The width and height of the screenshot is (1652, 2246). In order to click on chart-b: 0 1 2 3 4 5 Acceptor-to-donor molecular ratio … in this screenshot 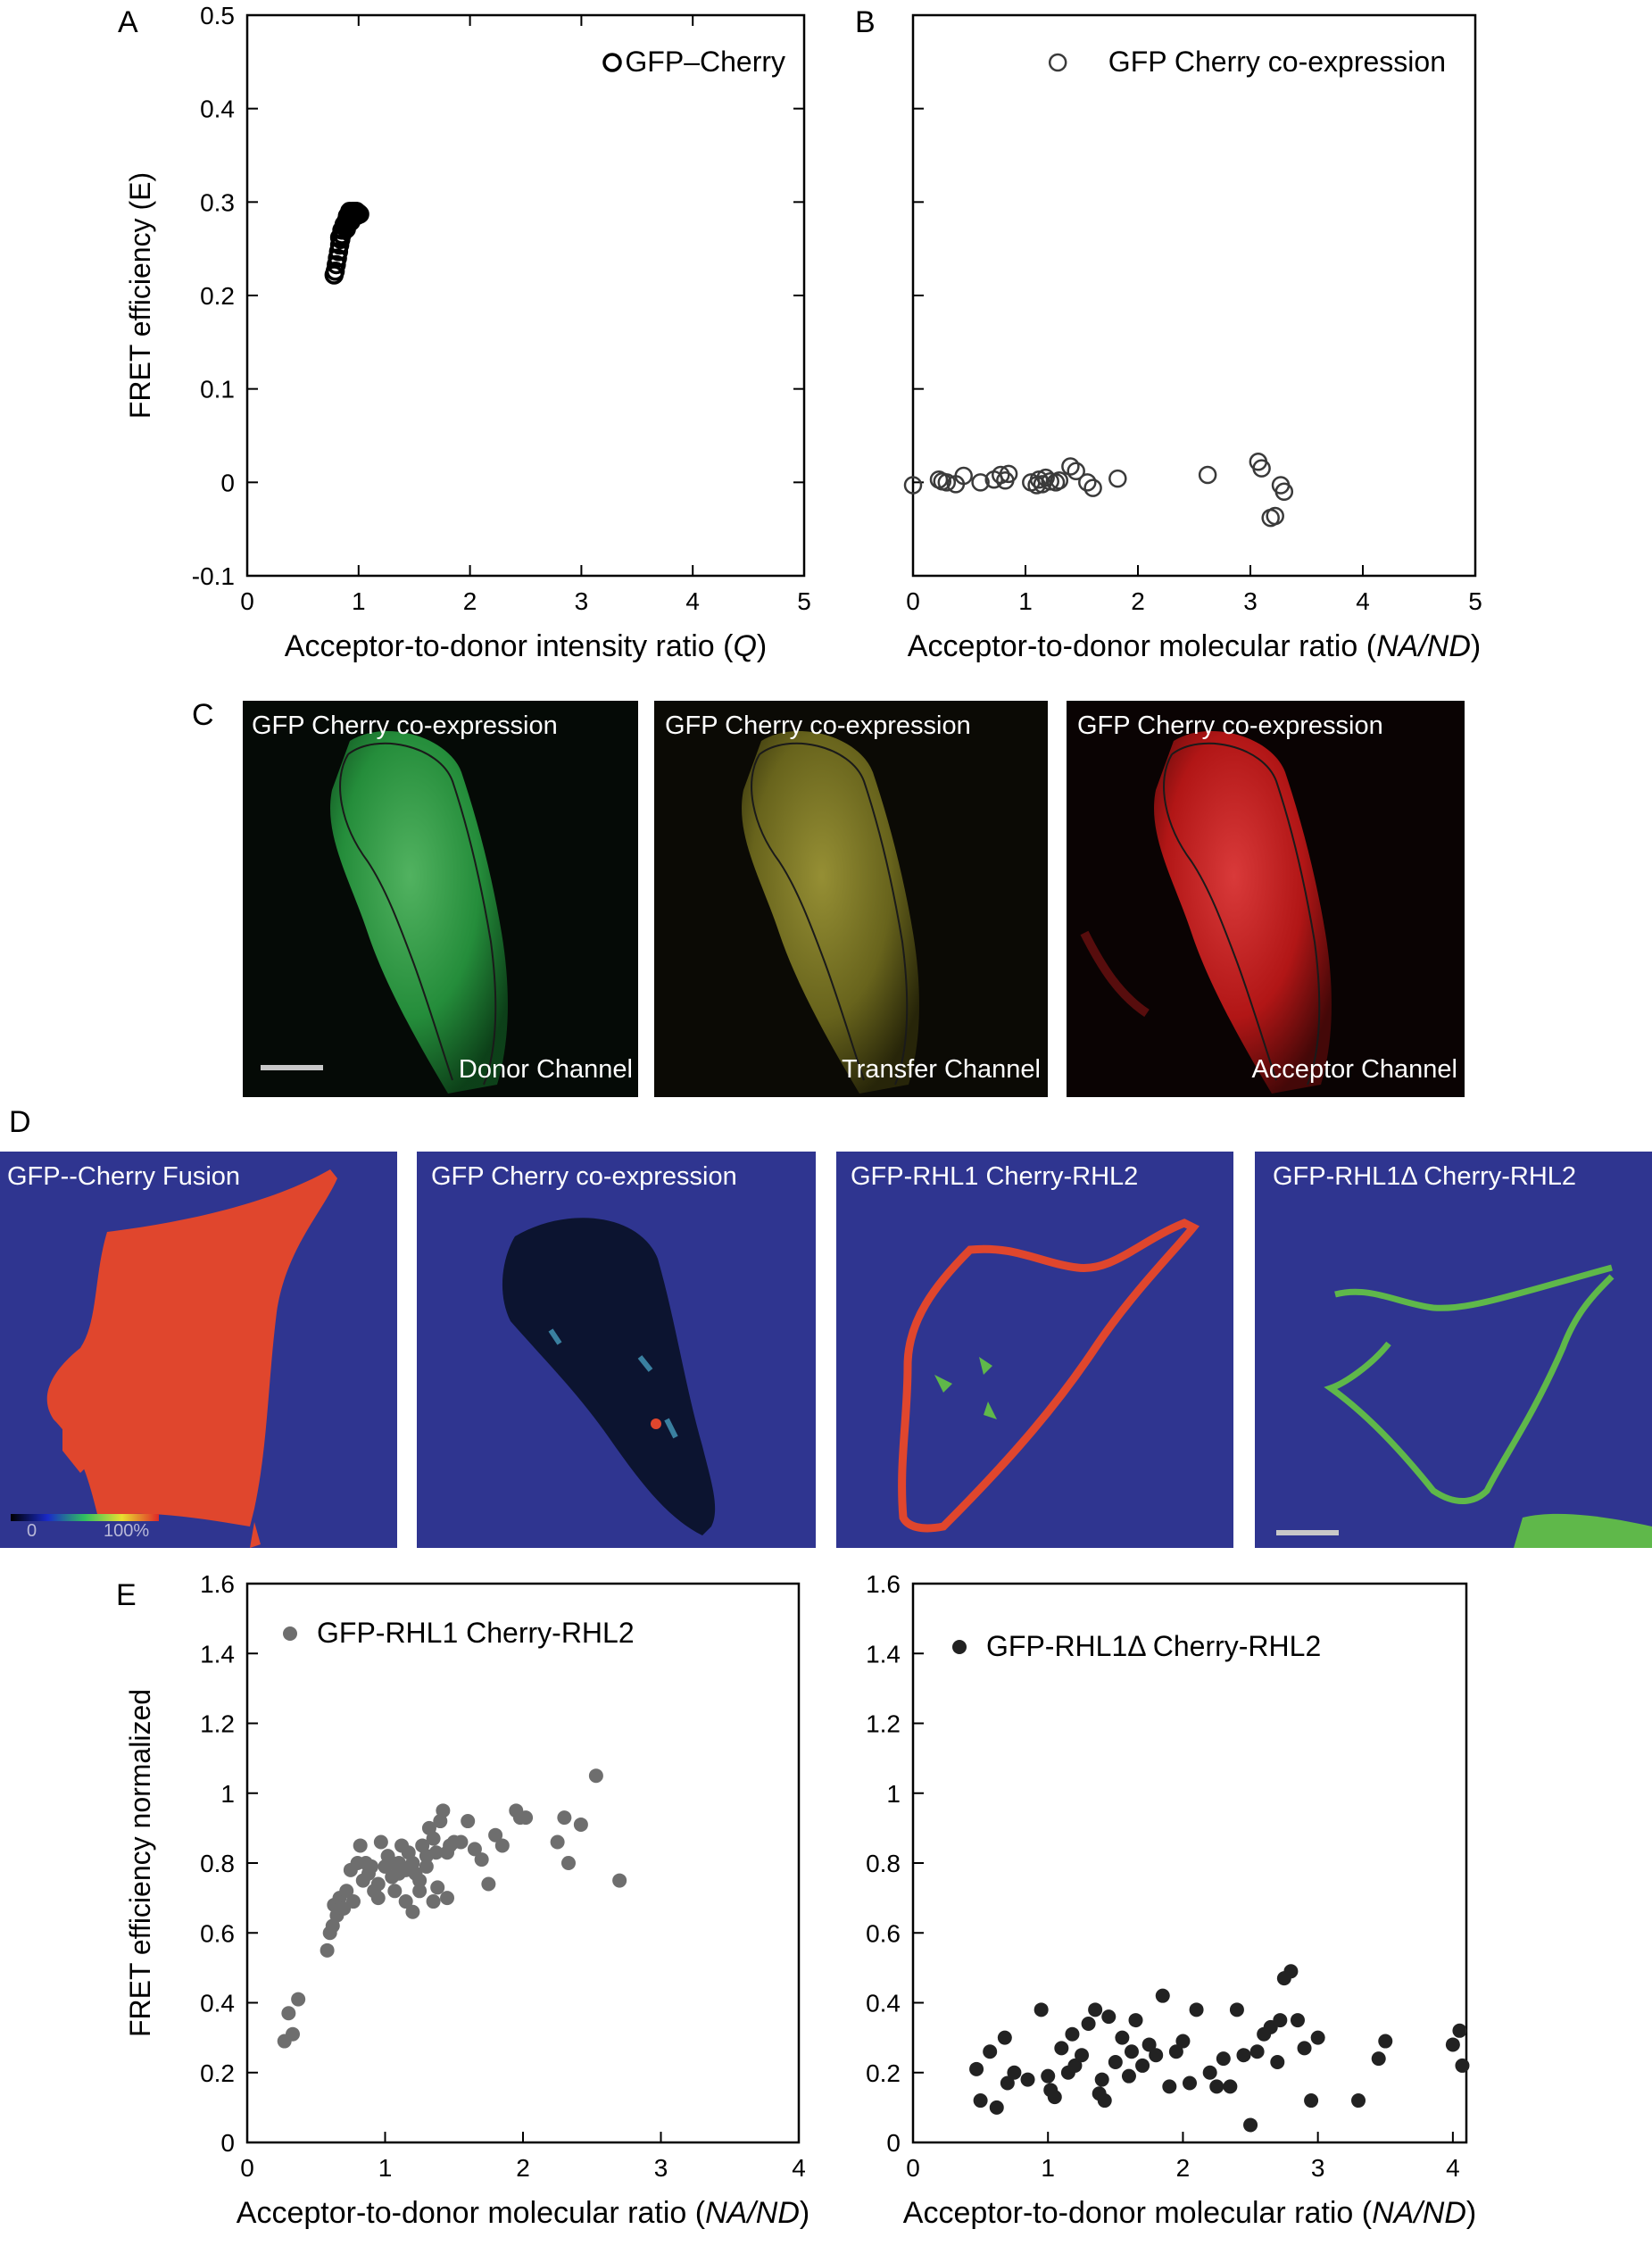, I will do `click(1192, 338)`.